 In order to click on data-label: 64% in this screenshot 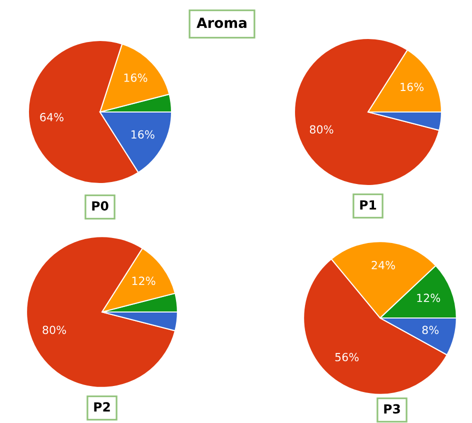, I will do `click(52, 117)`.